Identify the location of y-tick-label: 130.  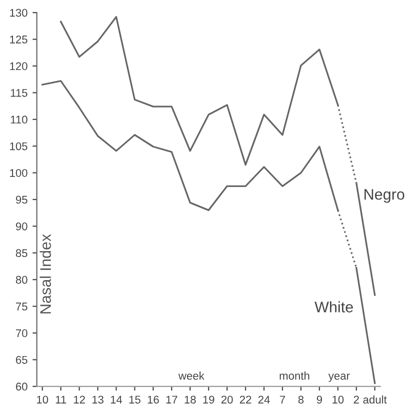
(19, 12).